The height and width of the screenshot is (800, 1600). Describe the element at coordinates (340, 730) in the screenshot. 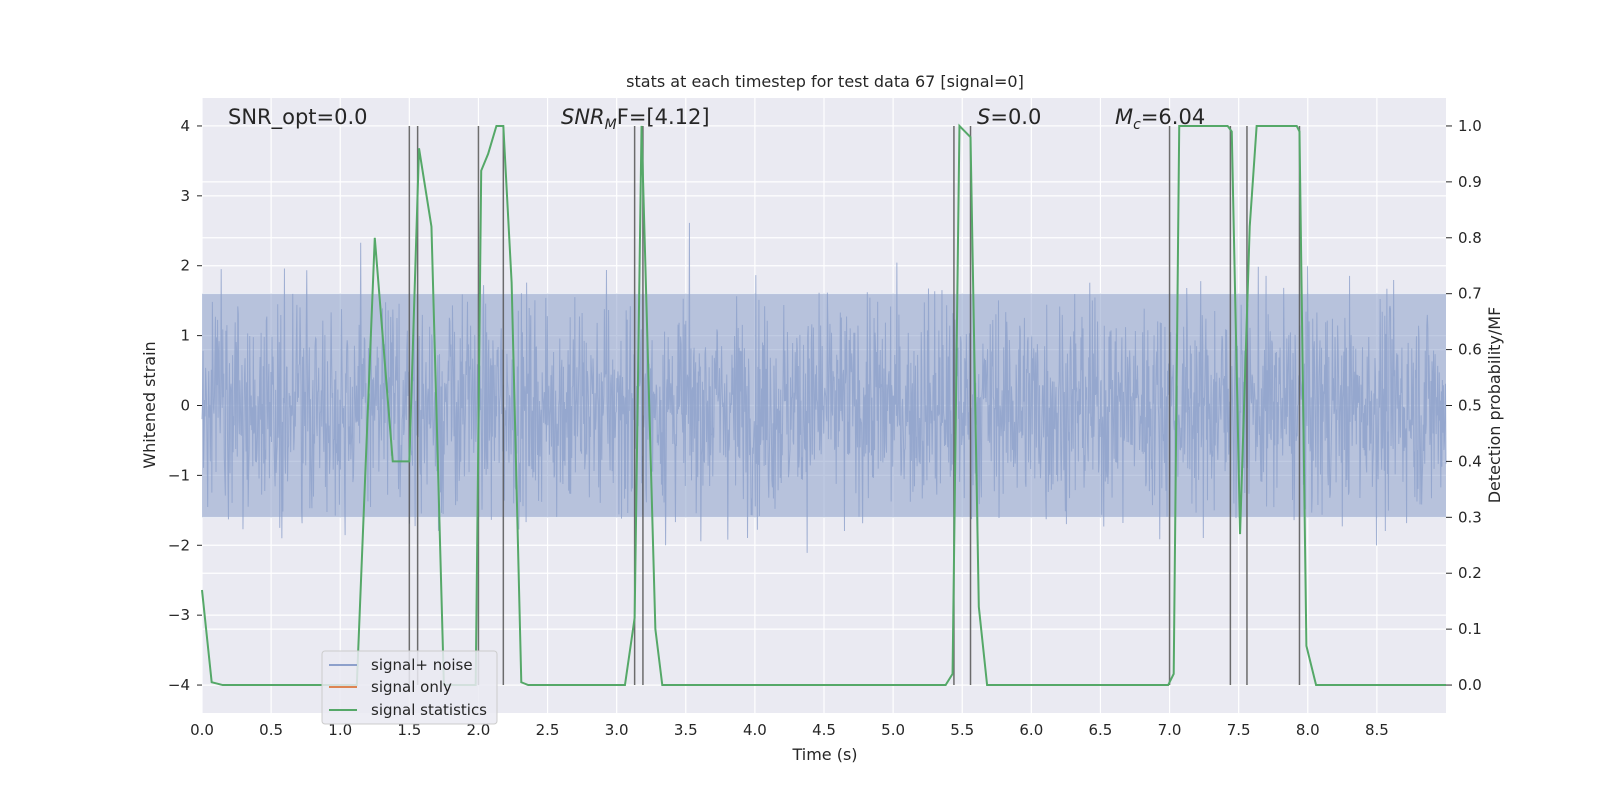

I see `x-tick-label: 1.0` at that location.